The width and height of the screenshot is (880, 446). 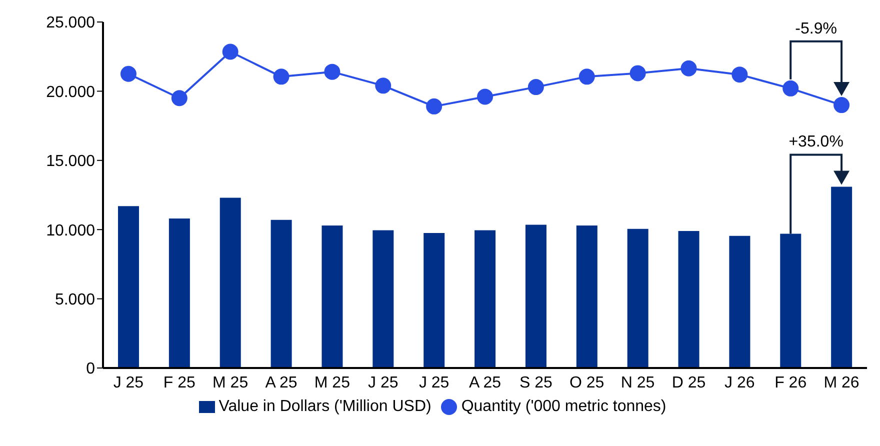 I want to click on y-tick-label: 0, so click(x=91, y=369).